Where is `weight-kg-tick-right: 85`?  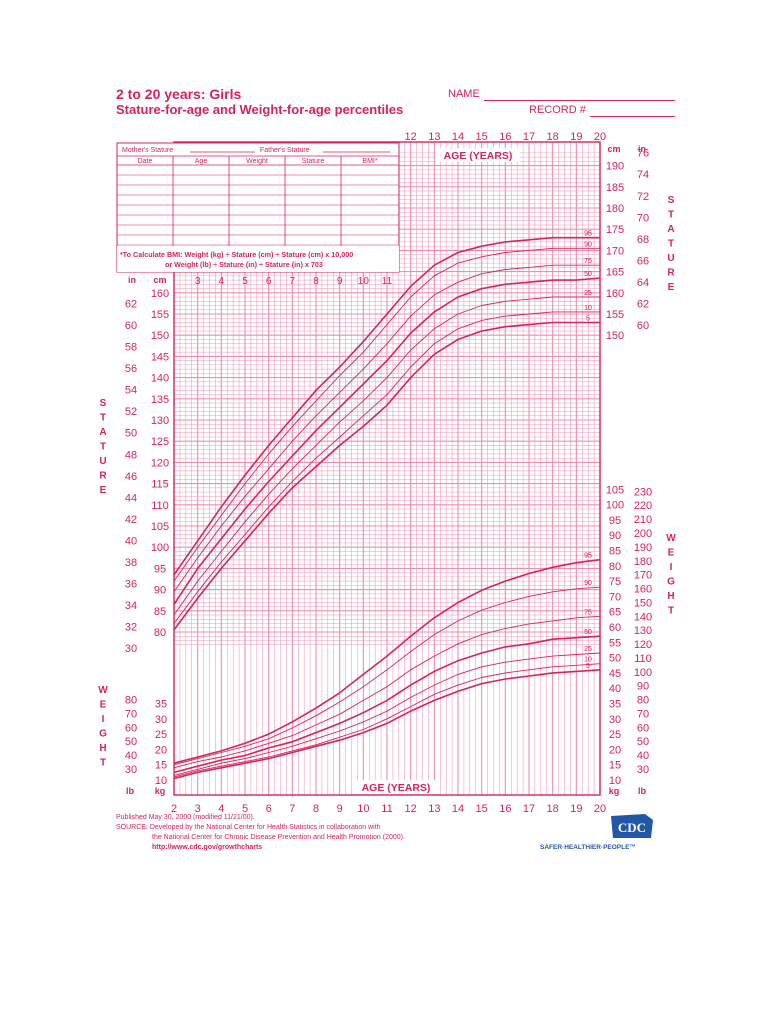
weight-kg-tick-right: 85 is located at coordinates (615, 552).